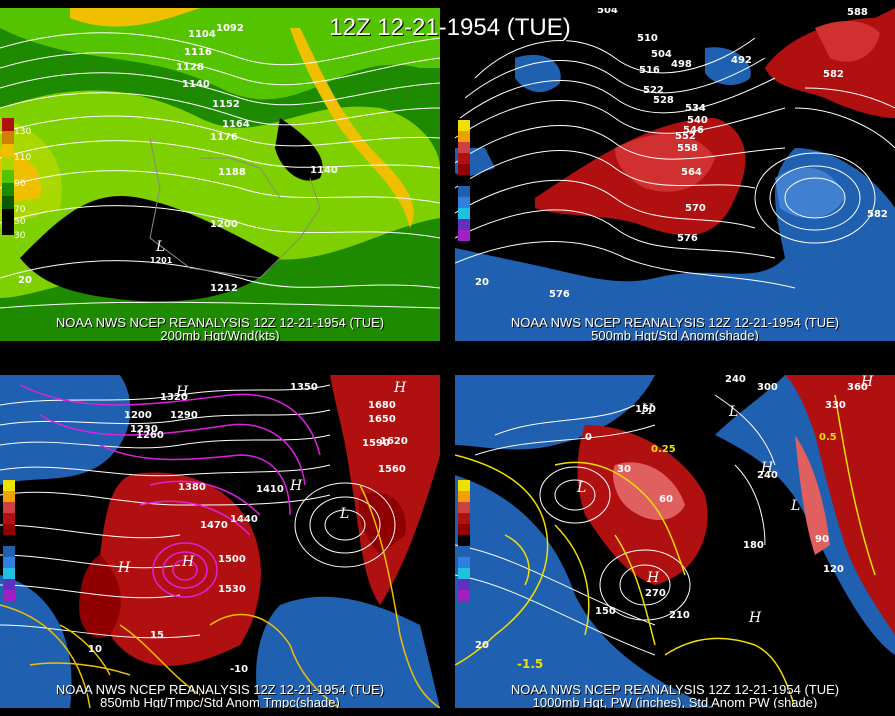 This screenshot has height=716, width=895. I want to click on contour-label: 15, so click(157, 635).